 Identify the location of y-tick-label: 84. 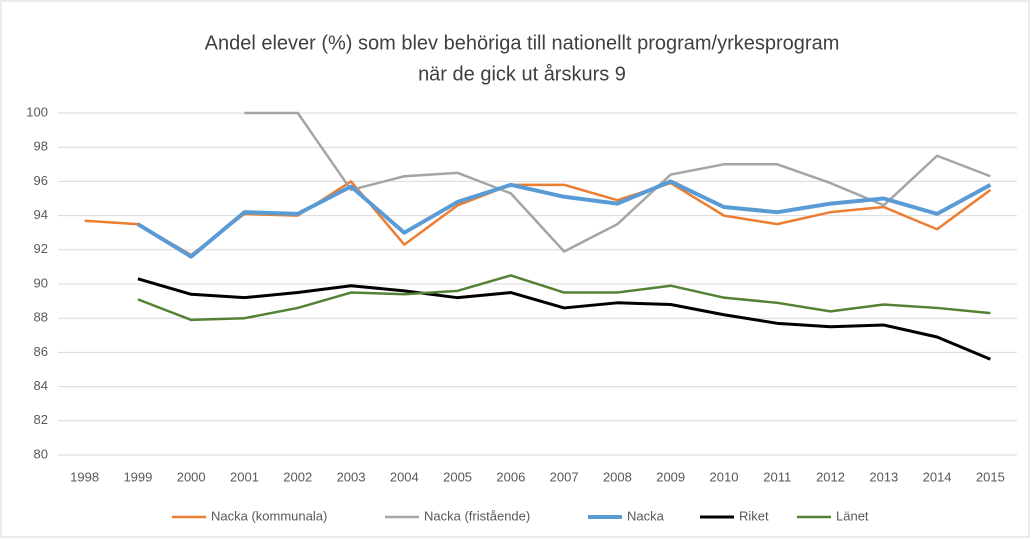
(41, 385).